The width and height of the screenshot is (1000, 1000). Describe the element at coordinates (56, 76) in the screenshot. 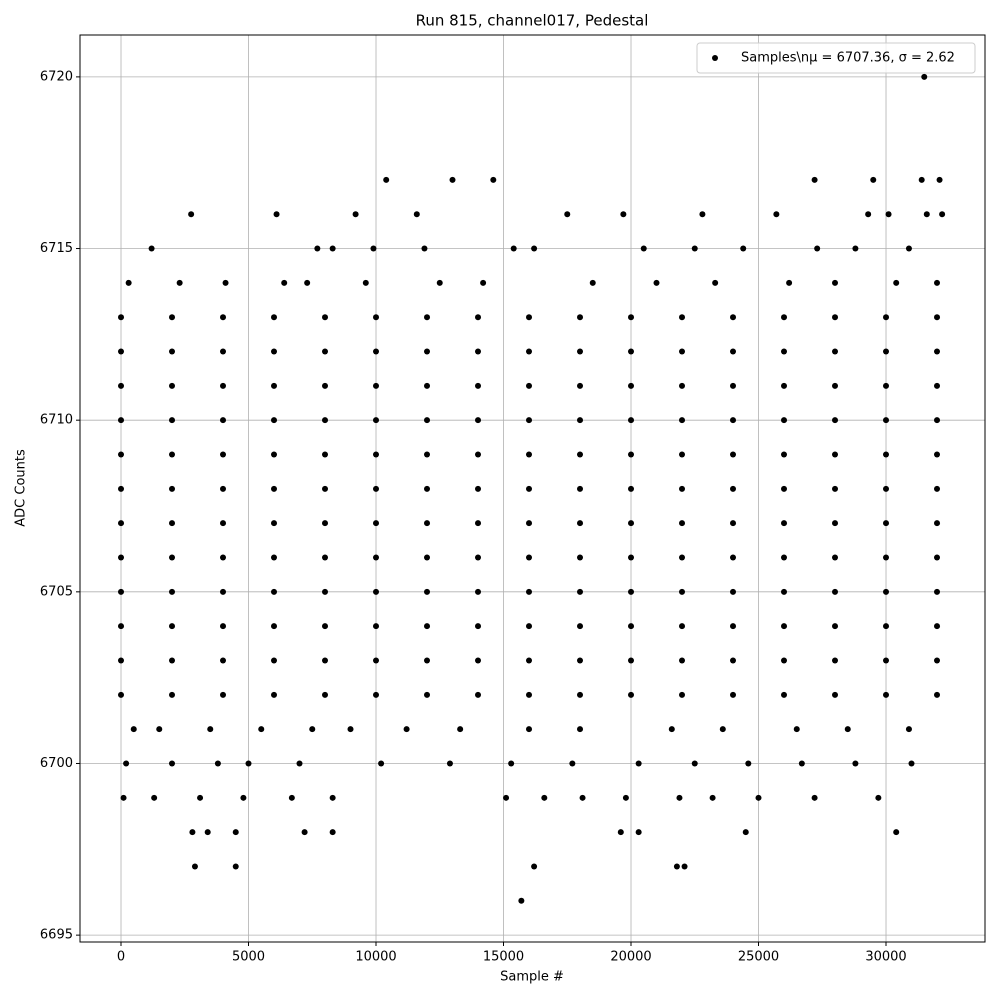

I see `y-tick-label: 6720` at that location.